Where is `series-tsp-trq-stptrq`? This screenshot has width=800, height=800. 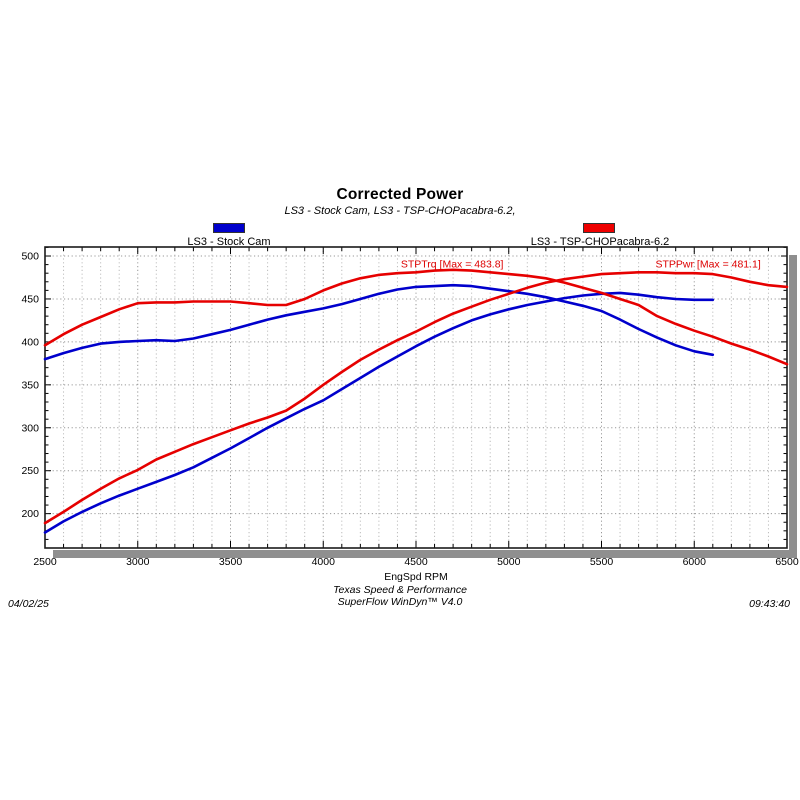 series-tsp-trq-stptrq is located at coordinates (416, 317).